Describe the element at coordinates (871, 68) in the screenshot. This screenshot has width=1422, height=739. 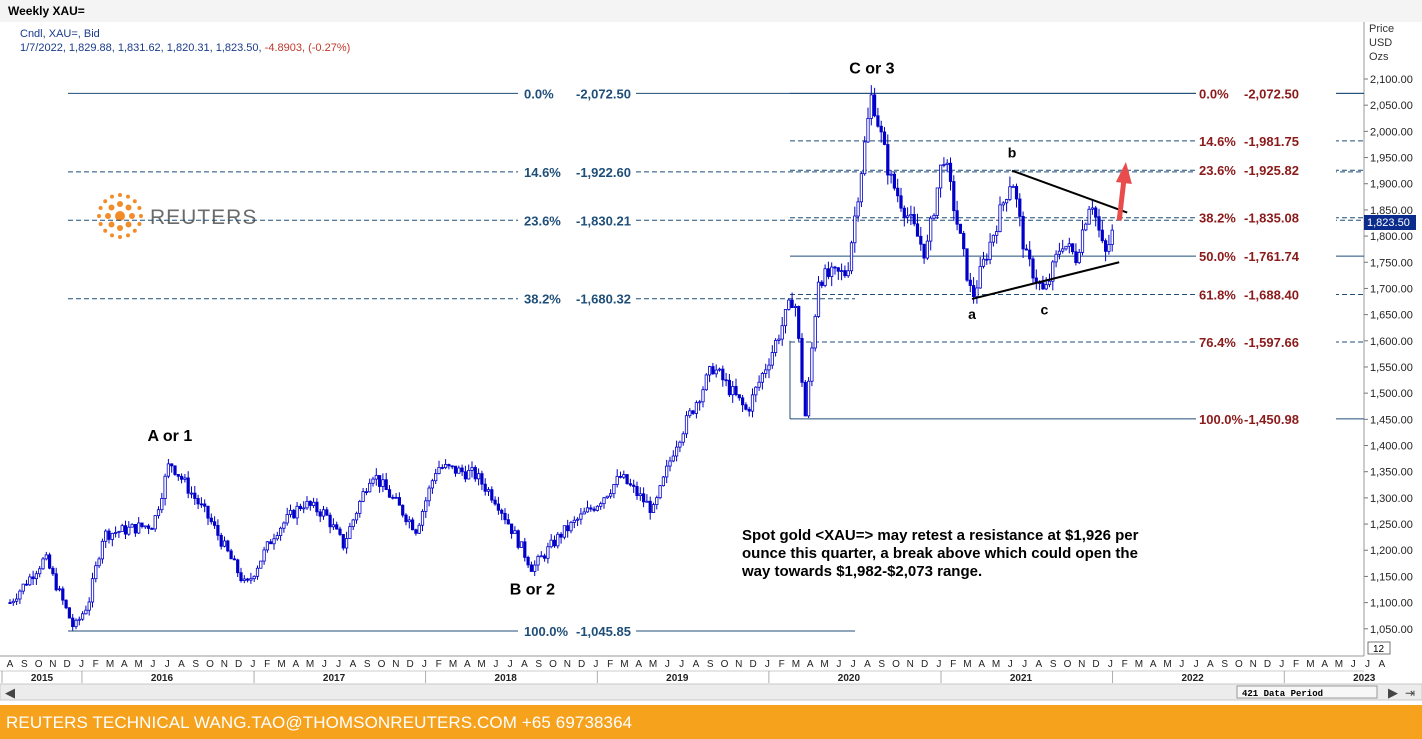
I see `wave-label: C or 3` at that location.